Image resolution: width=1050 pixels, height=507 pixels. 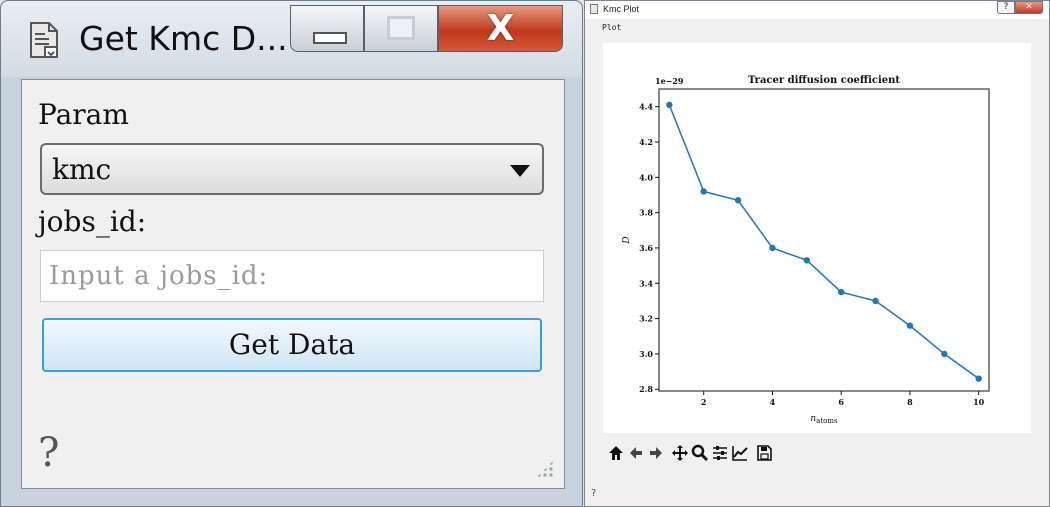 What do you see at coordinates (646, 354) in the screenshot?
I see `y-tick-label: 3.0` at bounding box center [646, 354].